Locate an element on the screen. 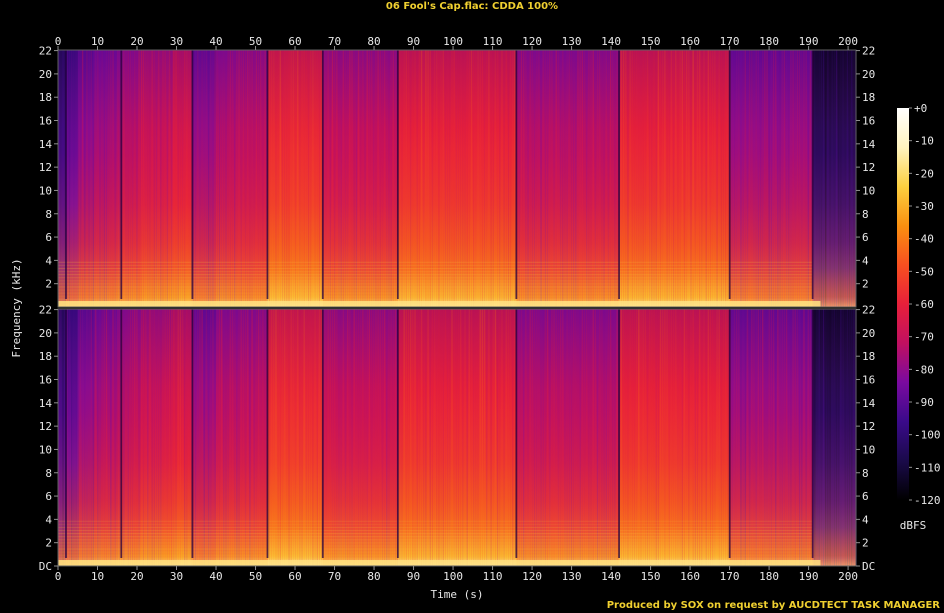 This screenshot has width=944, height=613. x-tick-label: 30 is located at coordinates (176, 576).